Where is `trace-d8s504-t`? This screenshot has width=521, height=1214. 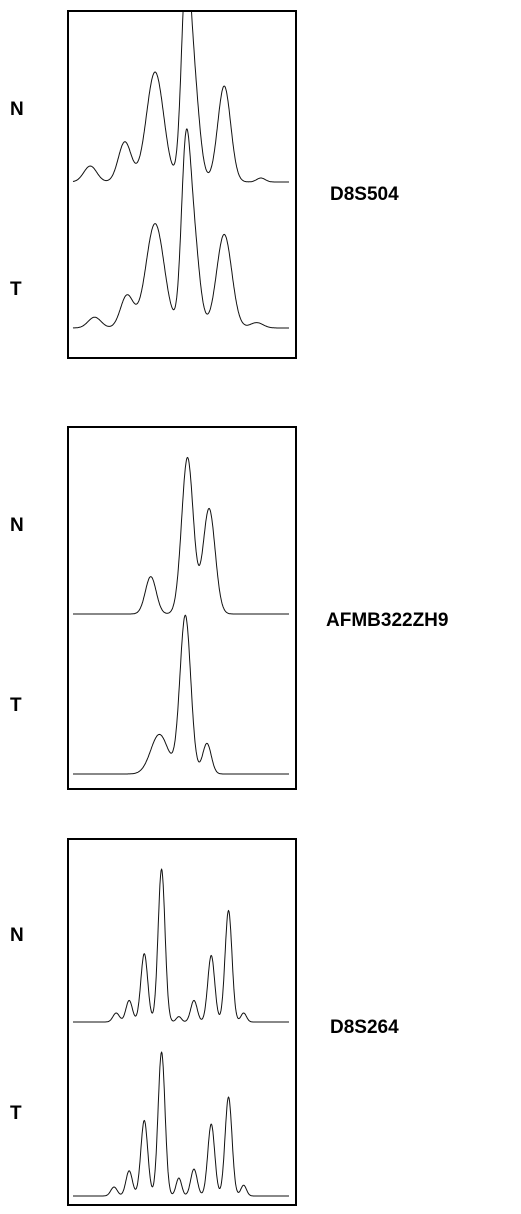
trace-d8s504-t is located at coordinates (180, 228).